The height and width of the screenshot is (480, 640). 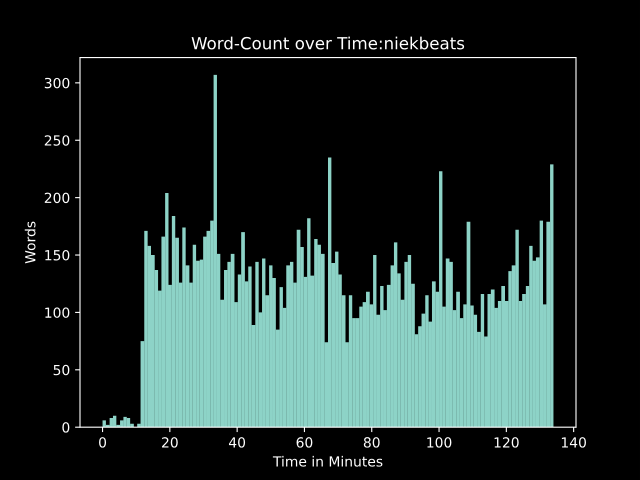 What do you see at coordinates (327, 461) in the screenshot?
I see `x-axis-title: Time in Minutes` at bounding box center [327, 461].